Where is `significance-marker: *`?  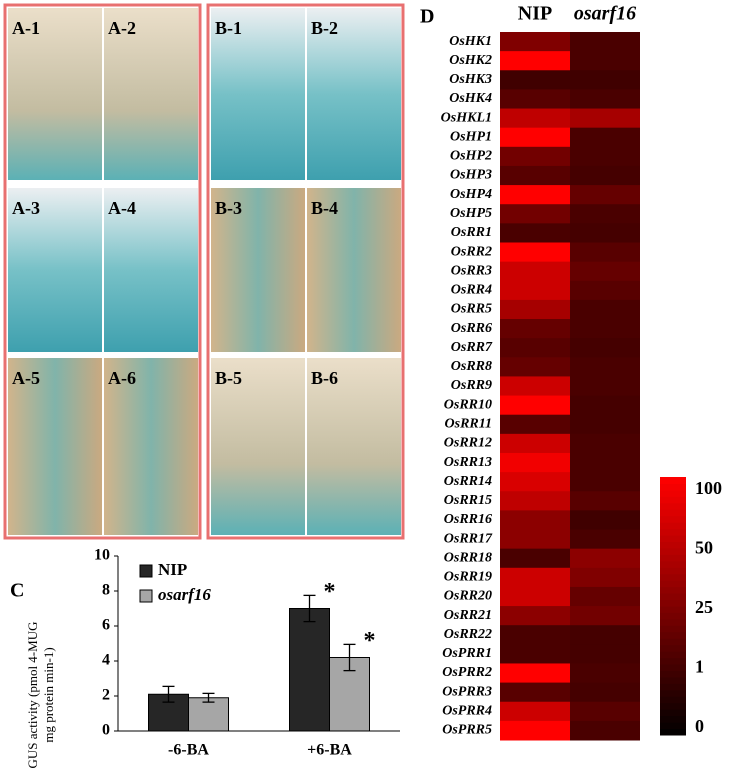 significance-marker: * is located at coordinates (330, 592).